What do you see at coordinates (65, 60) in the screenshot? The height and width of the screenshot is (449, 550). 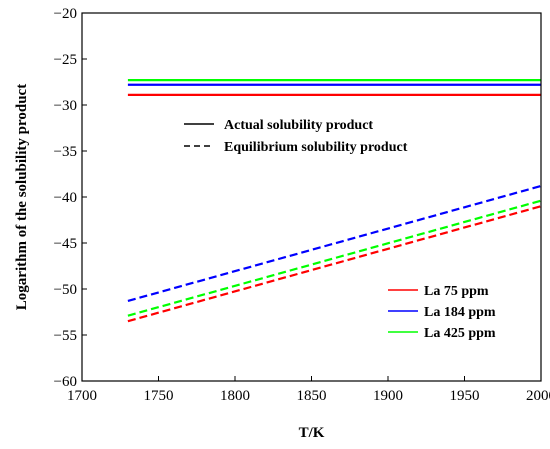 I see `y-tick-label: −25` at bounding box center [65, 60].